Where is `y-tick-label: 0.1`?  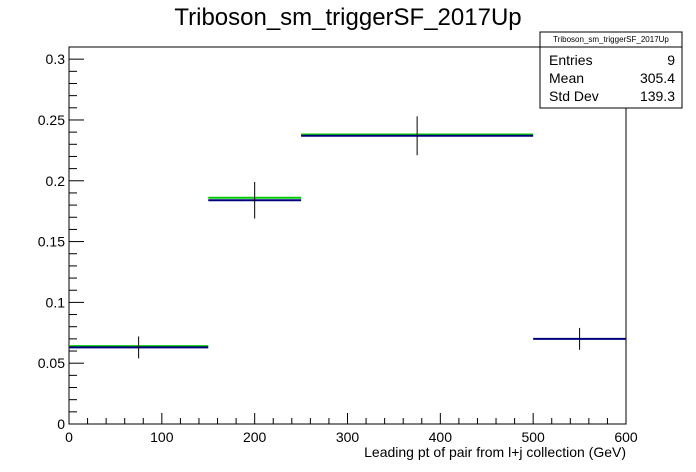
y-tick-label: 0.1 is located at coordinates (56, 302).